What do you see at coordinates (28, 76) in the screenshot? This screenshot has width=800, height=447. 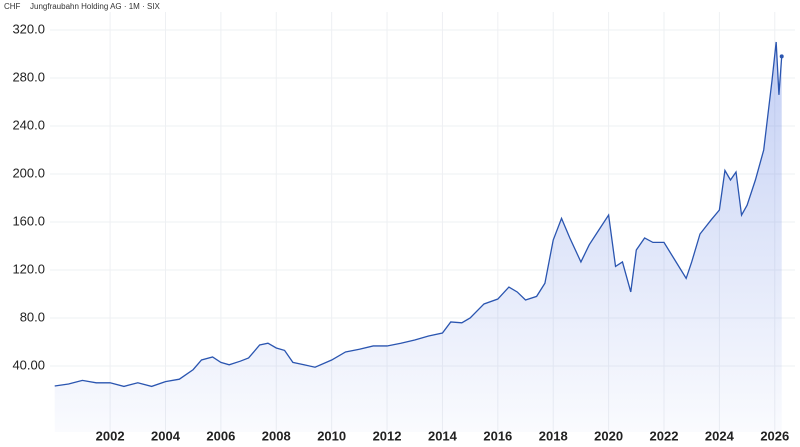 I see `y-tick-label: 280.0` at bounding box center [28, 76].